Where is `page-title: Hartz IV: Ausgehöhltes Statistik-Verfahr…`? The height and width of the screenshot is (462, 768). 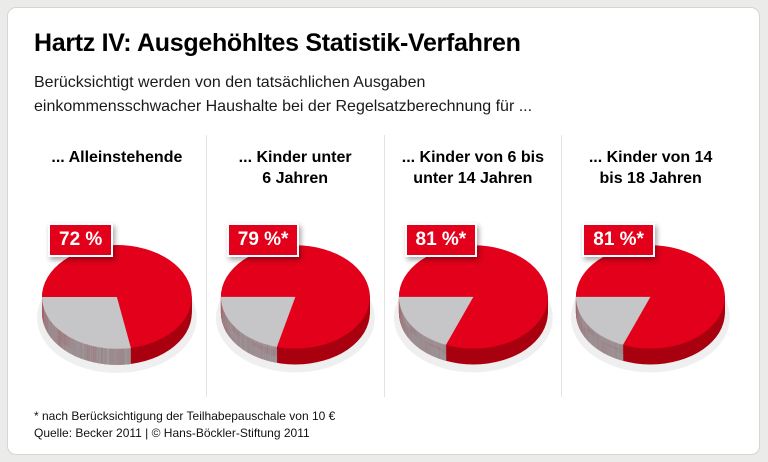 page-title: Hartz IV: Ausgehöhltes Statistik-Verfahr… is located at coordinates (277, 43).